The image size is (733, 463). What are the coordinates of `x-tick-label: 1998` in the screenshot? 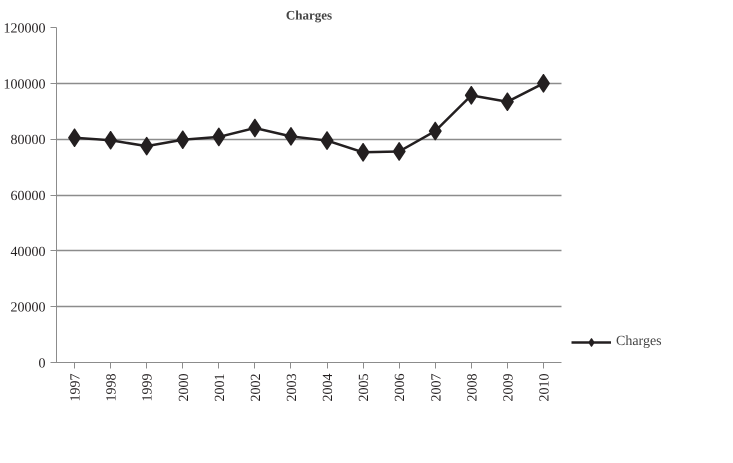 It's located at (112, 388).